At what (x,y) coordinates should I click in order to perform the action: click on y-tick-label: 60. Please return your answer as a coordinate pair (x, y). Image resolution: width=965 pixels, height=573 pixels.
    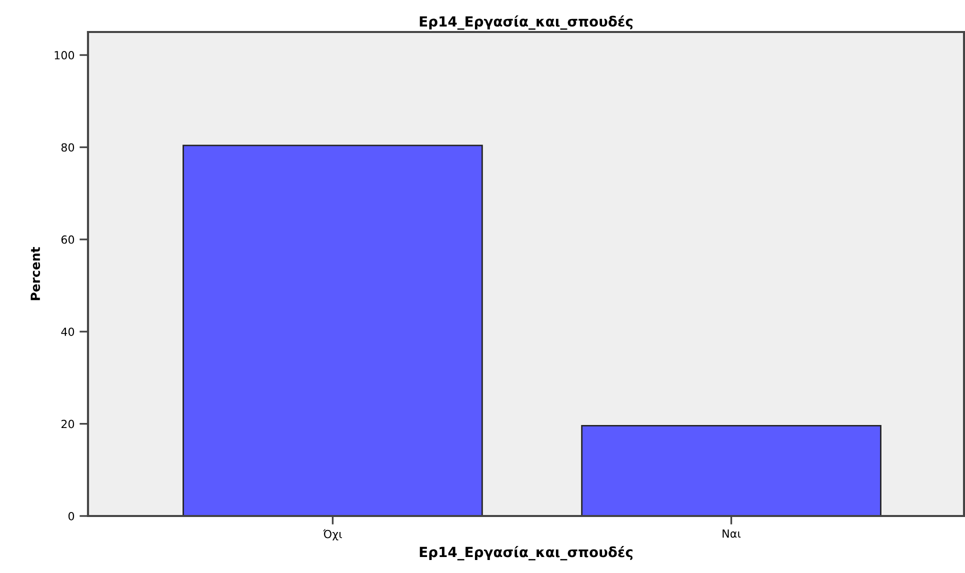
    Looking at the image, I should click on (67, 239).